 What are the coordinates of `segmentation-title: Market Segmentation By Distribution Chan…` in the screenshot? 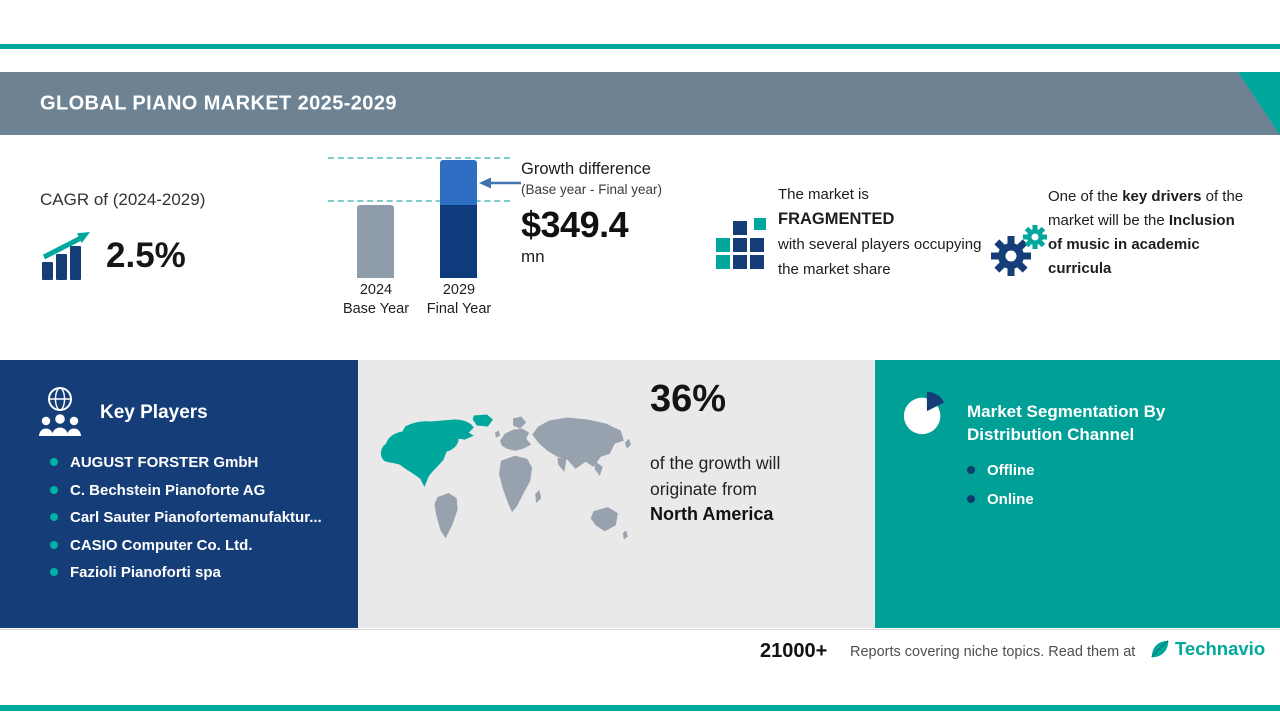 It's located at (1066, 423).